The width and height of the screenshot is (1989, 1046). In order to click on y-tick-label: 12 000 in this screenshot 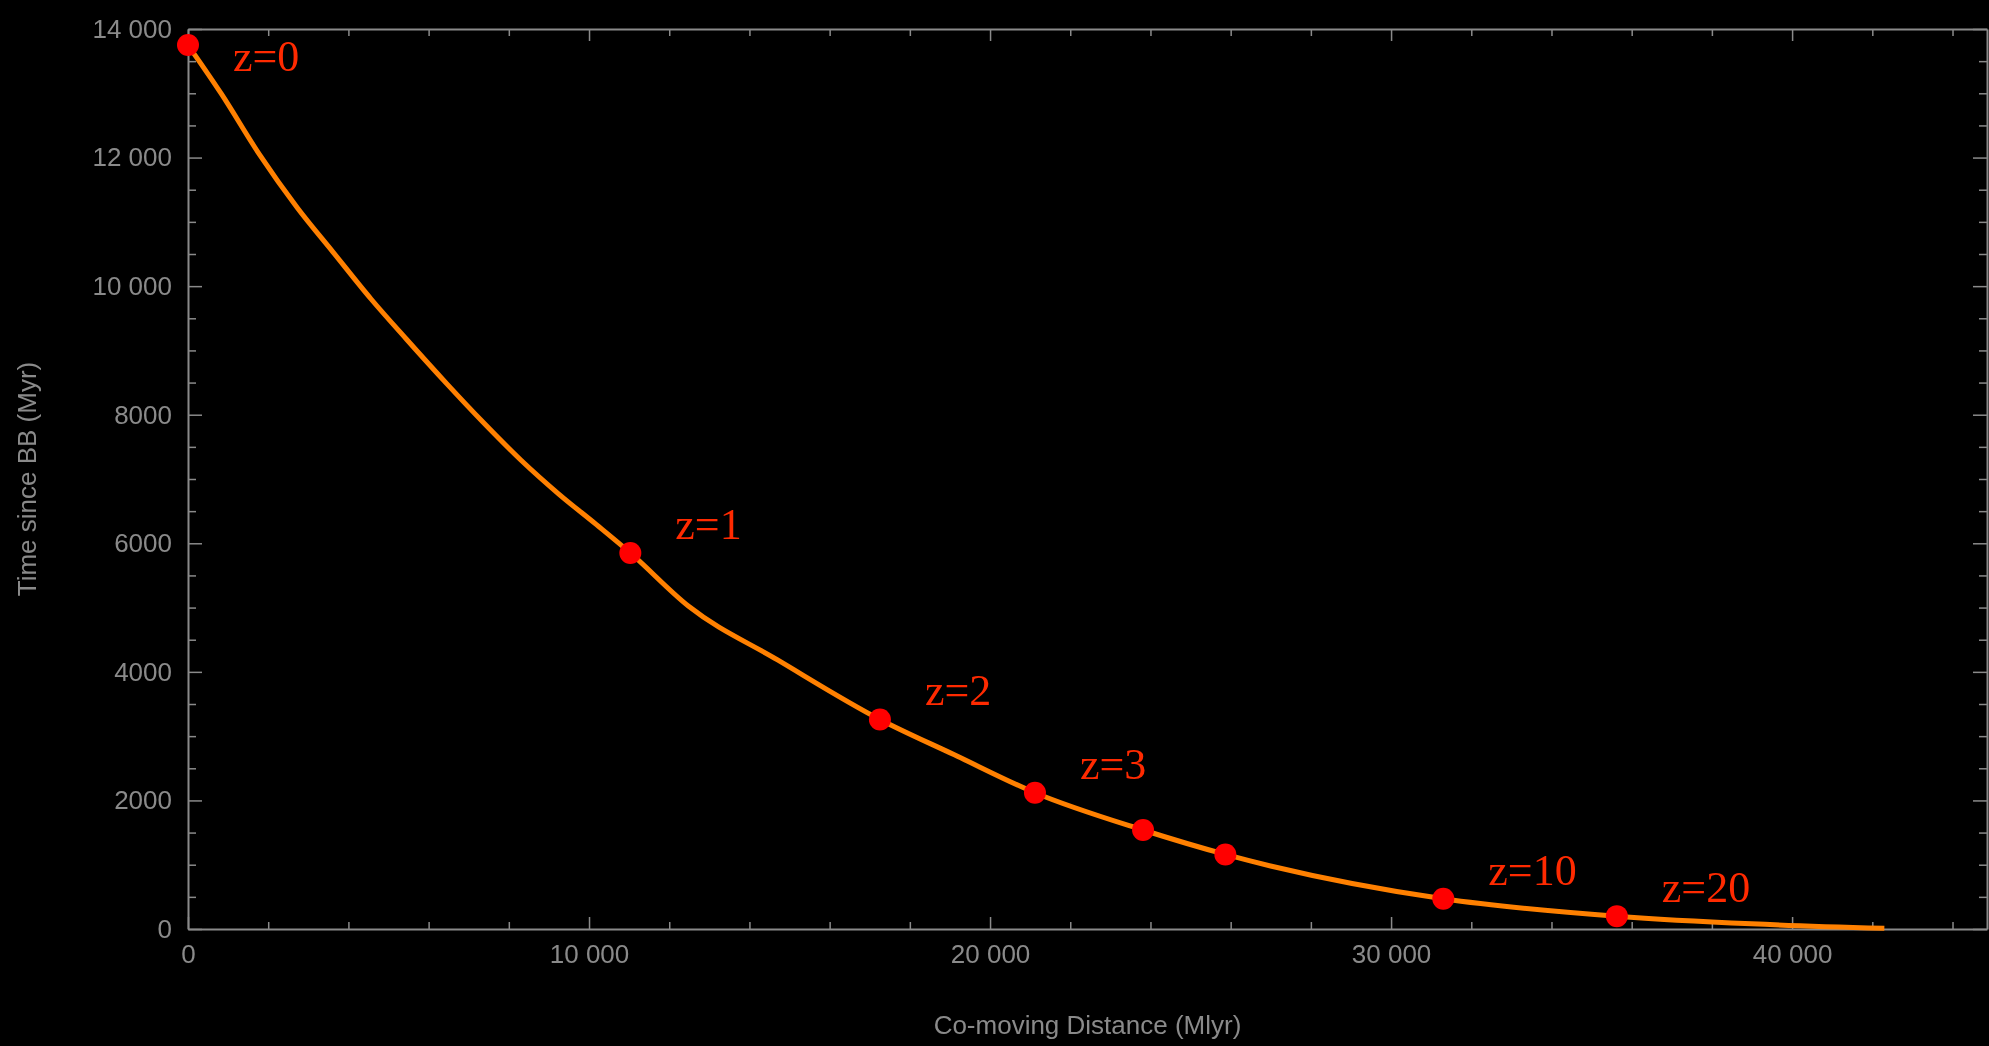, I will do `click(132, 157)`.